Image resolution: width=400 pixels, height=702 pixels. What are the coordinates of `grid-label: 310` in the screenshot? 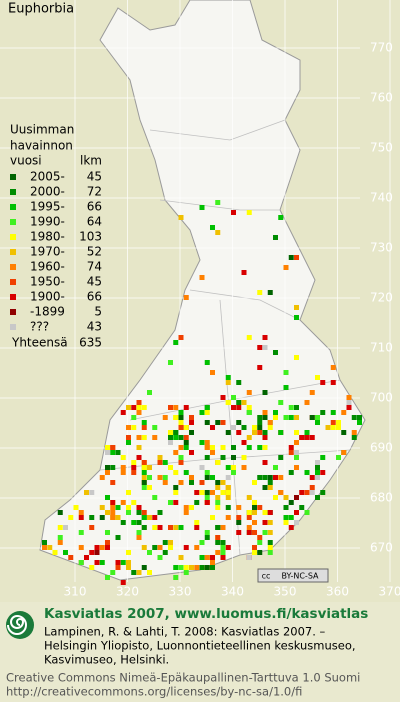 It's located at (75, 592).